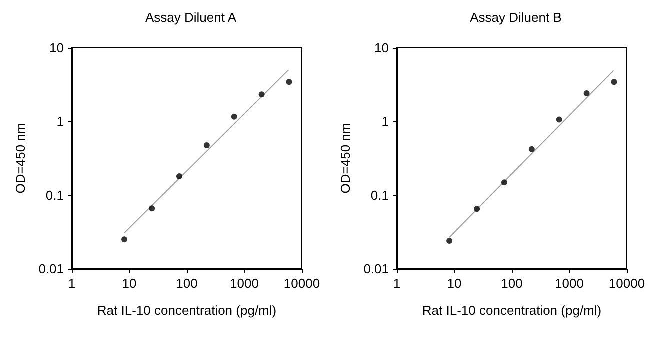  What do you see at coordinates (191, 17) in the screenshot?
I see `chart-title: Assay Diluent A` at bounding box center [191, 17].